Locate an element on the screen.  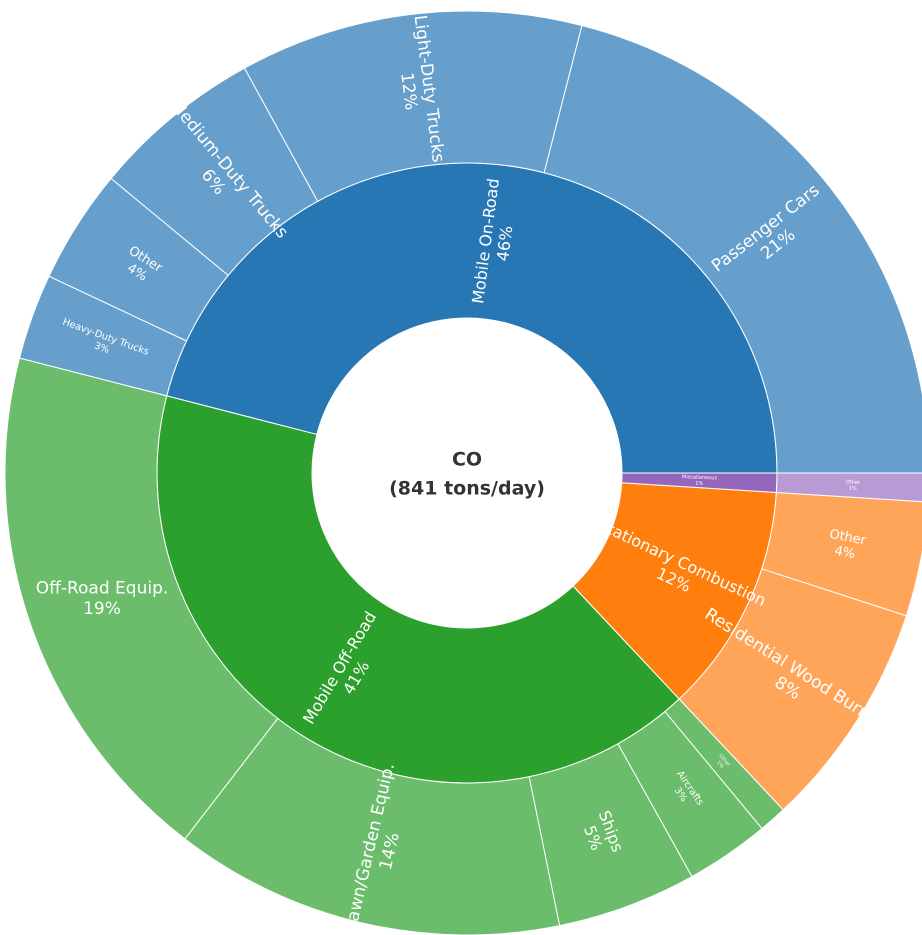
outer-segment is located at coordinates (848, 487).